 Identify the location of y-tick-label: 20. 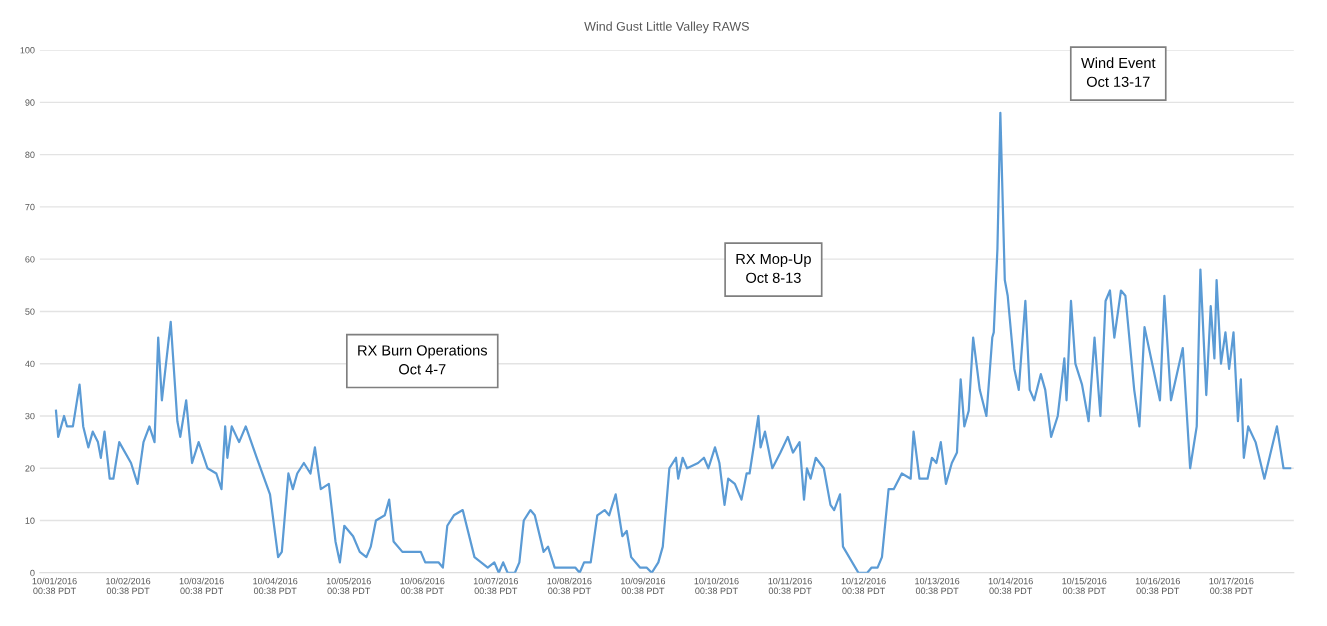
(30, 468).